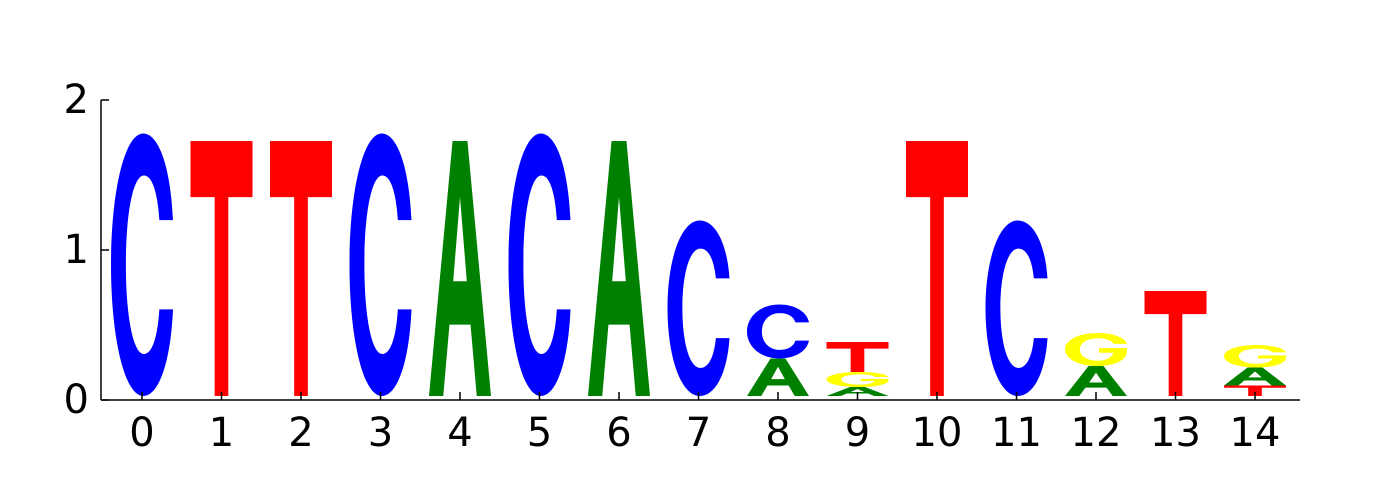 The height and width of the screenshot is (500, 1400). What do you see at coordinates (1096, 433) in the screenshot?
I see `x-tick-label: 12` at bounding box center [1096, 433].